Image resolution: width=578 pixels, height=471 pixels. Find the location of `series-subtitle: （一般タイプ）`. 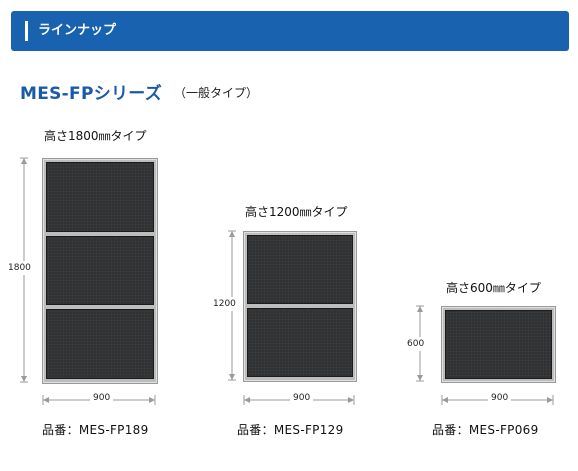

series-subtitle: （一般タイプ） is located at coordinates (216, 93).